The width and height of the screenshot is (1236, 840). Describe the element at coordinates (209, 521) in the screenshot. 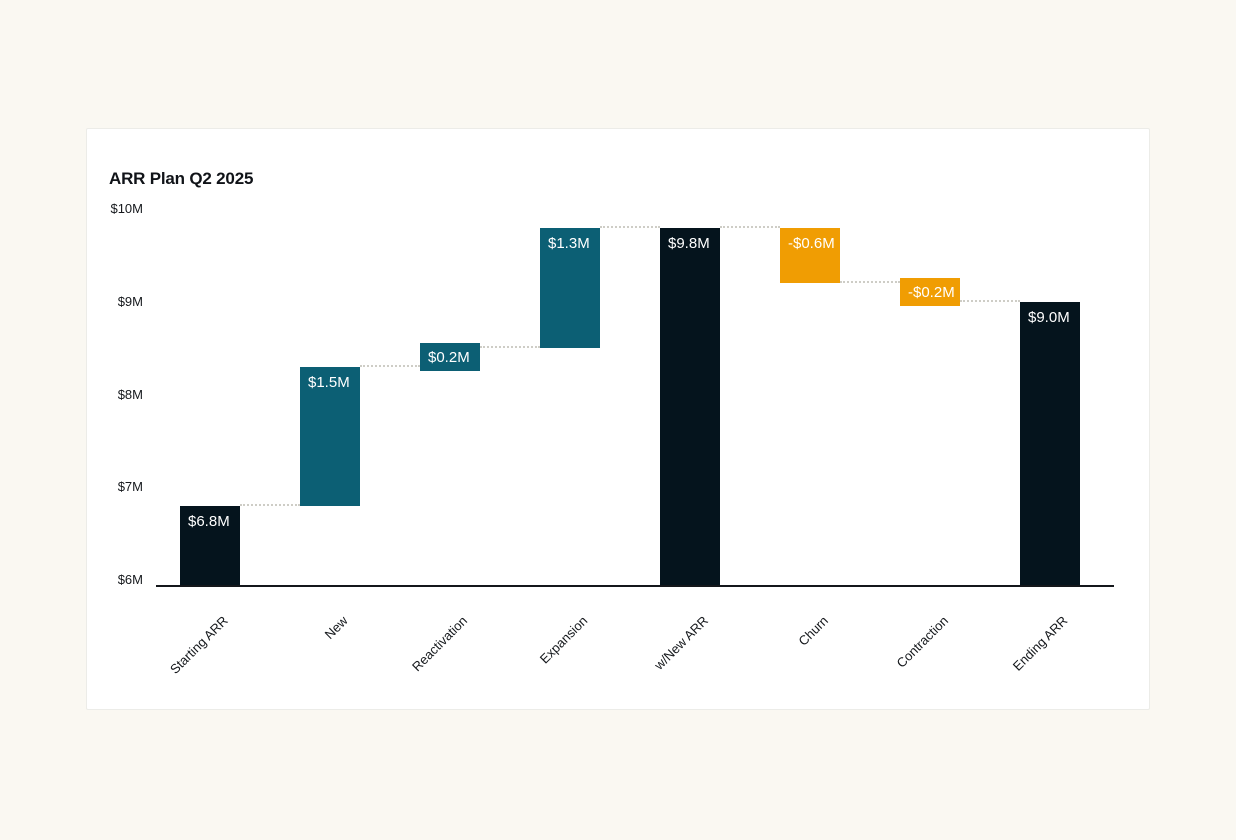

I see `bar-value-label: $6.8M` at that location.